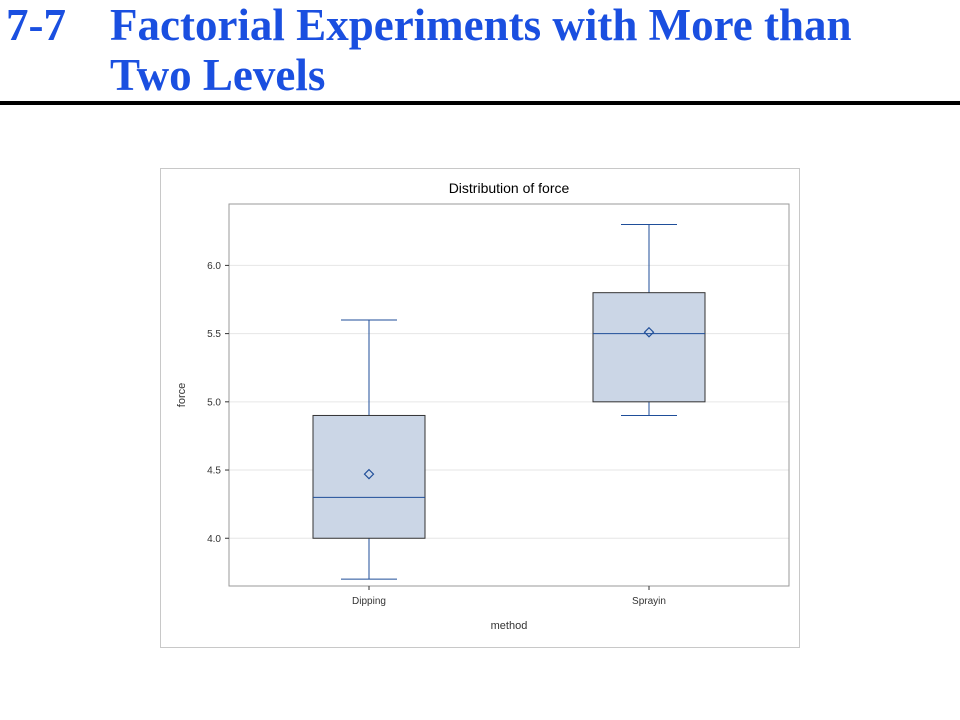 This screenshot has width=960, height=720. I want to click on y-tick-label-5.0: 5.0, so click(214, 402).